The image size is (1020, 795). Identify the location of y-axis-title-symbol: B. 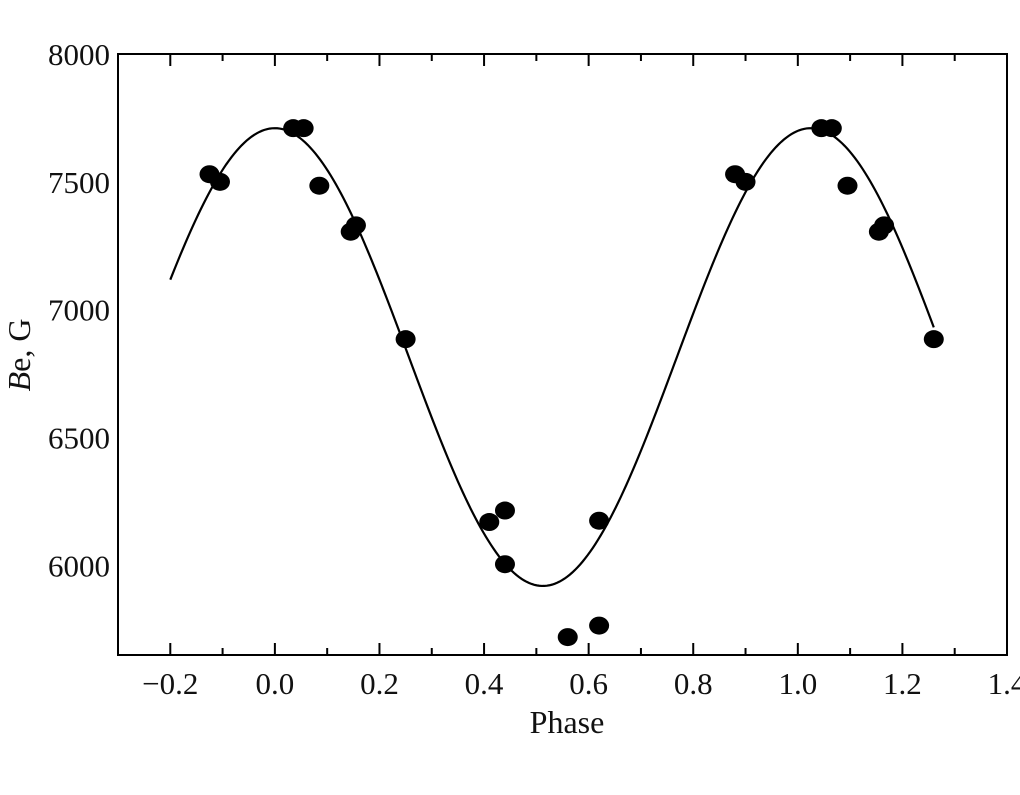
(19, 382).